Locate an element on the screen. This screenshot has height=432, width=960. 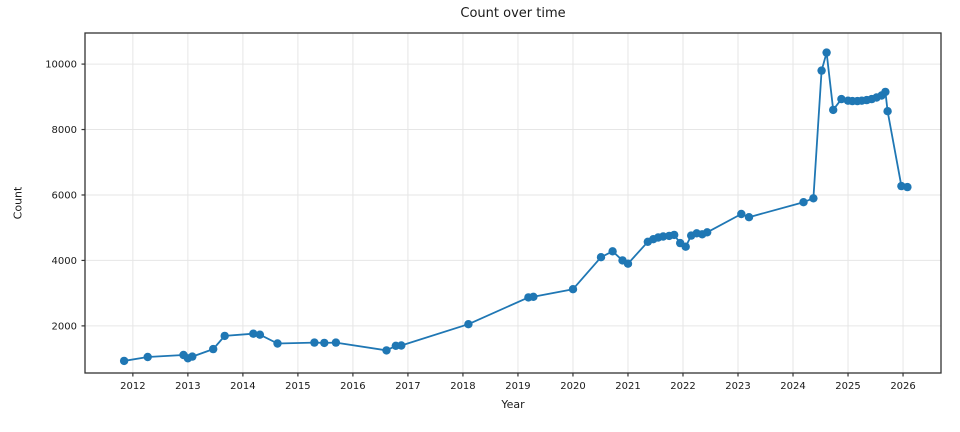
x-tick-label: 2014 is located at coordinates (242, 386).